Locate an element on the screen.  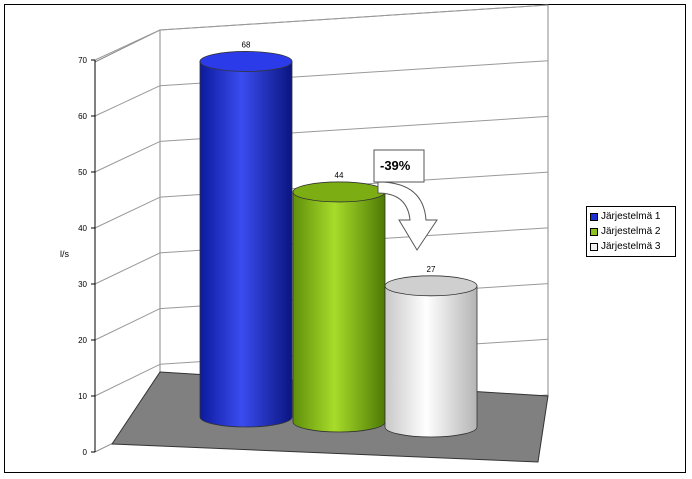
legend-item: Järjestelmä 1 is located at coordinates (631, 216).